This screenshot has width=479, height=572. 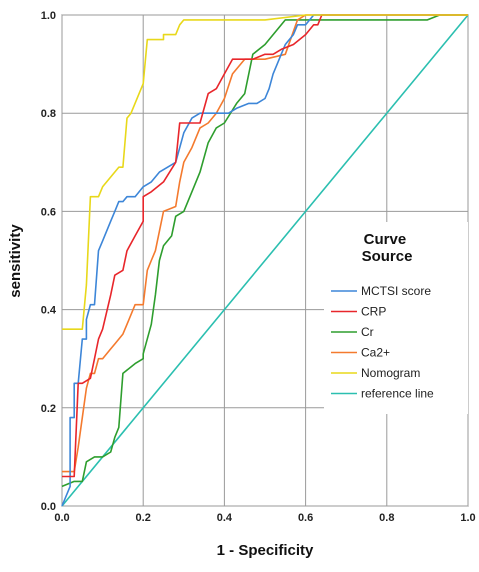 What do you see at coordinates (396, 291) in the screenshot?
I see `legend-label: MCTSI score` at bounding box center [396, 291].